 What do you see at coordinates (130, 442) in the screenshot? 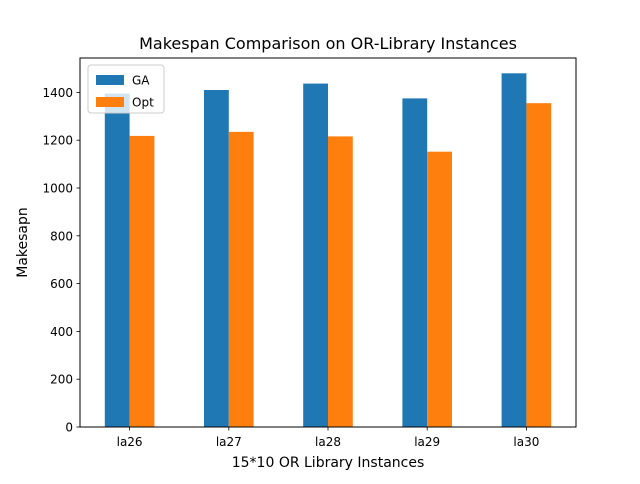
I see `x-tick-label: la26` at bounding box center [130, 442].